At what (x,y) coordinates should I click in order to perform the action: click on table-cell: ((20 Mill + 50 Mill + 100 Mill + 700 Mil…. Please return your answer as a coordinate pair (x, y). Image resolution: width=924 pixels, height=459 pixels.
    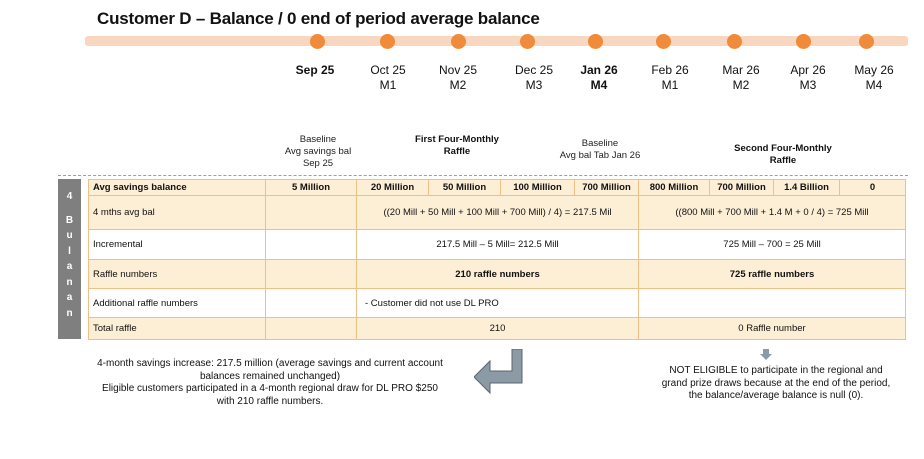
    Looking at the image, I should click on (497, 212).